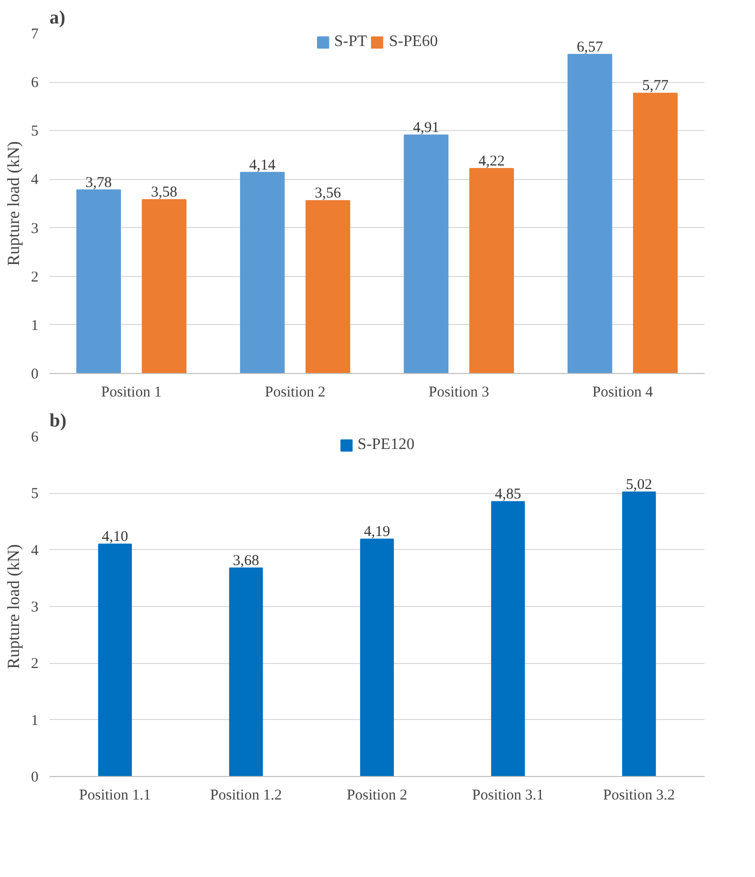 The width and height of the screenshot is (755, 877). I want to click on data-label: 4,85, so click(508, 494).